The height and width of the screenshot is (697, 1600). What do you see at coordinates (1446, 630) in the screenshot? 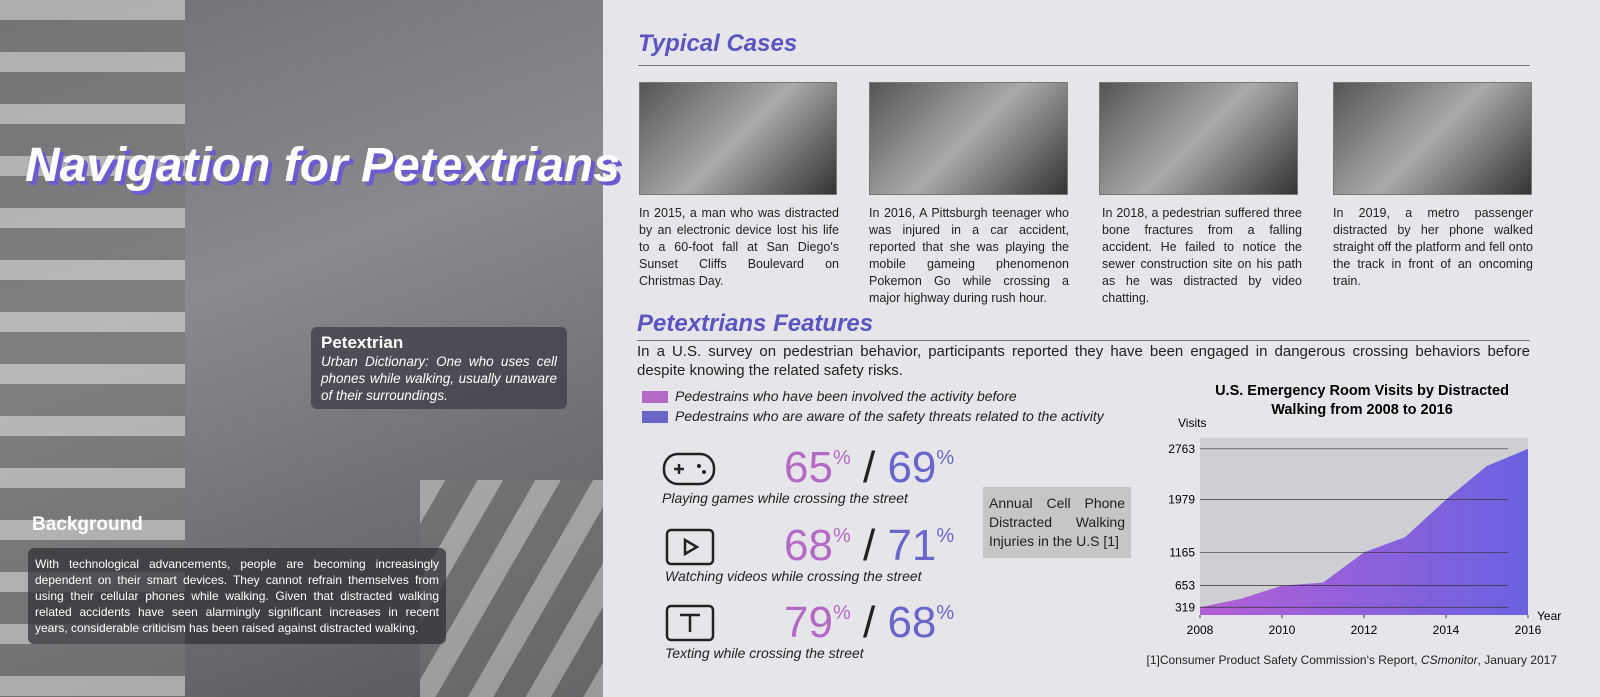
I see `x-tick-label: 2014` at bounding box center [1446, 630].